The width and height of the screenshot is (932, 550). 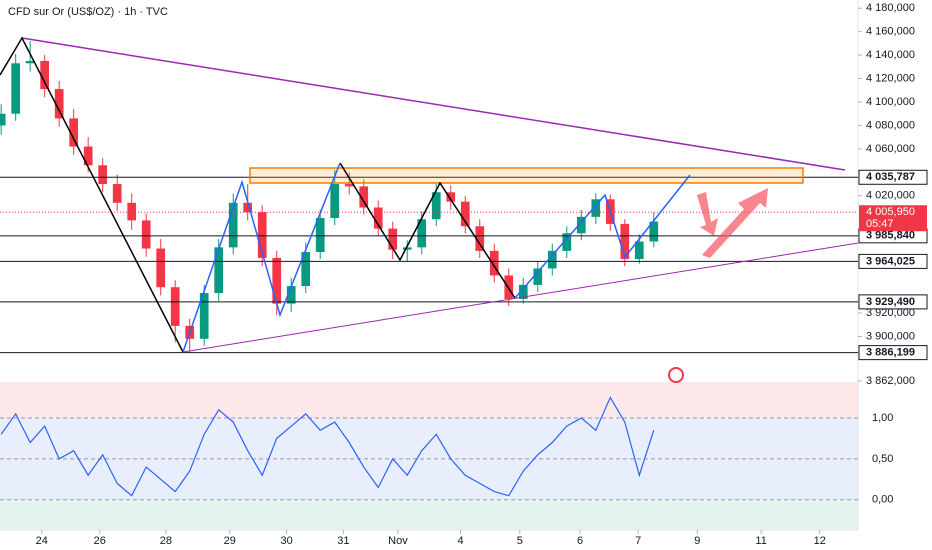 I want to click on x-tick-label: 4, so click(x=461, y=541).